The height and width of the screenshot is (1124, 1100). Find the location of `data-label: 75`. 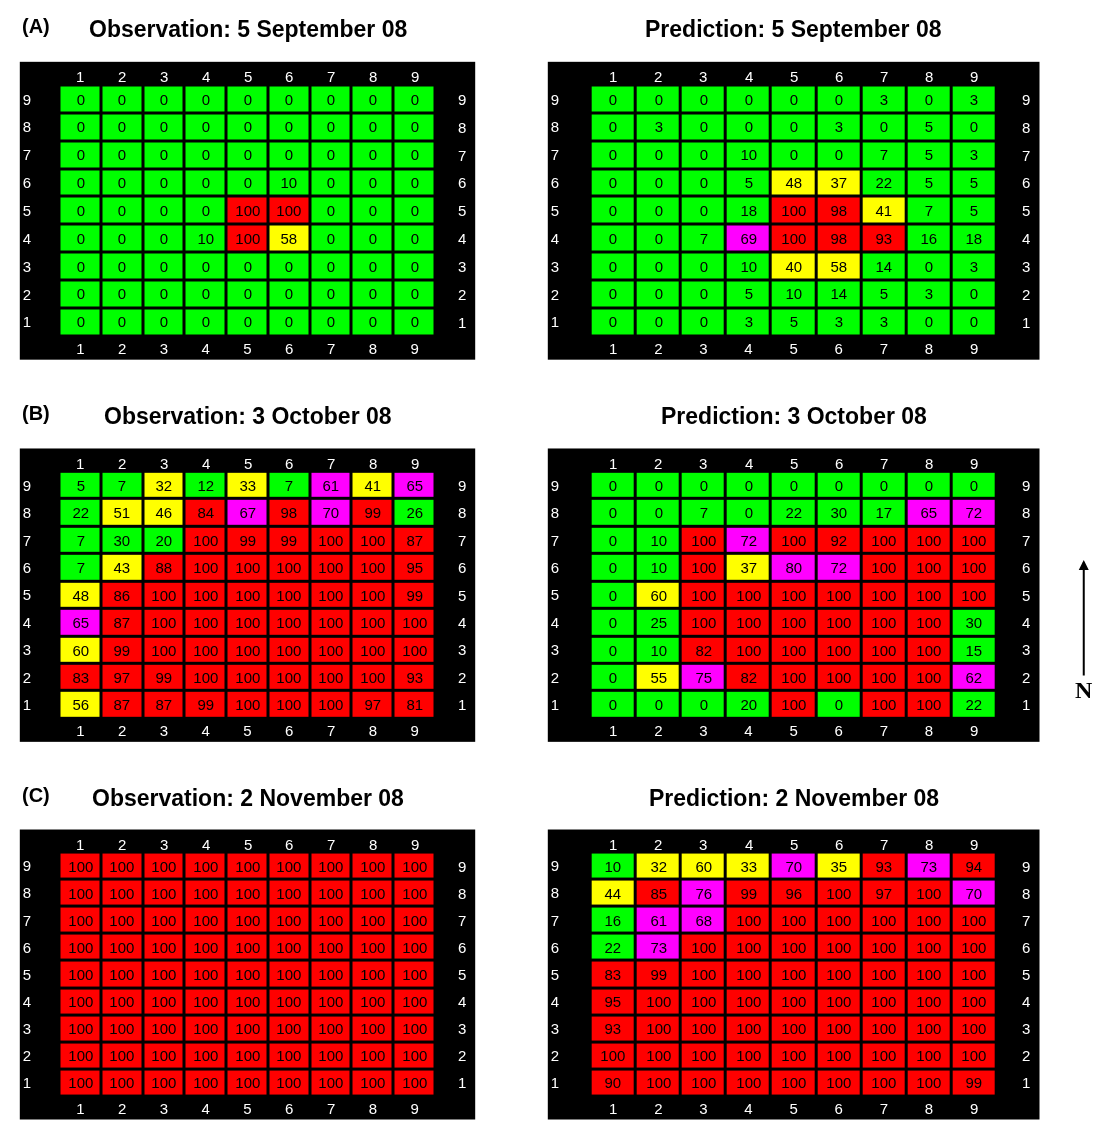

data-label: 75 is located at coordinates (704, 677).